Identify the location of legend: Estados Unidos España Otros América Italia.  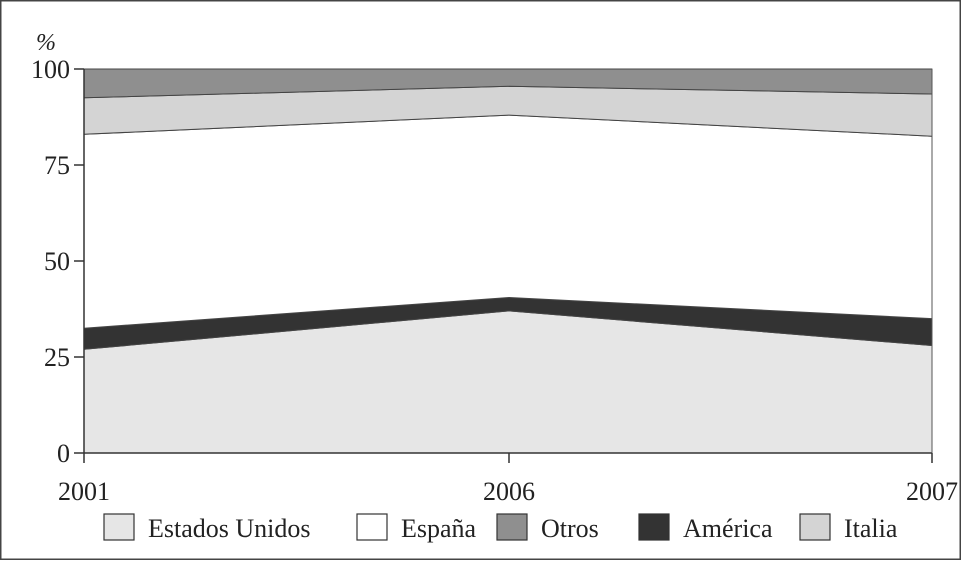
(500, 528).